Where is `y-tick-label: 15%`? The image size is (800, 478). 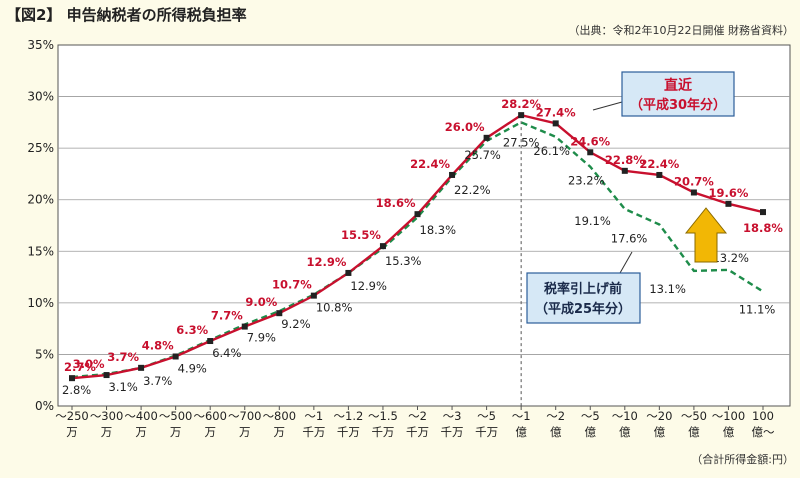
y-tick-label: 15% is located at coordinates (40, 251).